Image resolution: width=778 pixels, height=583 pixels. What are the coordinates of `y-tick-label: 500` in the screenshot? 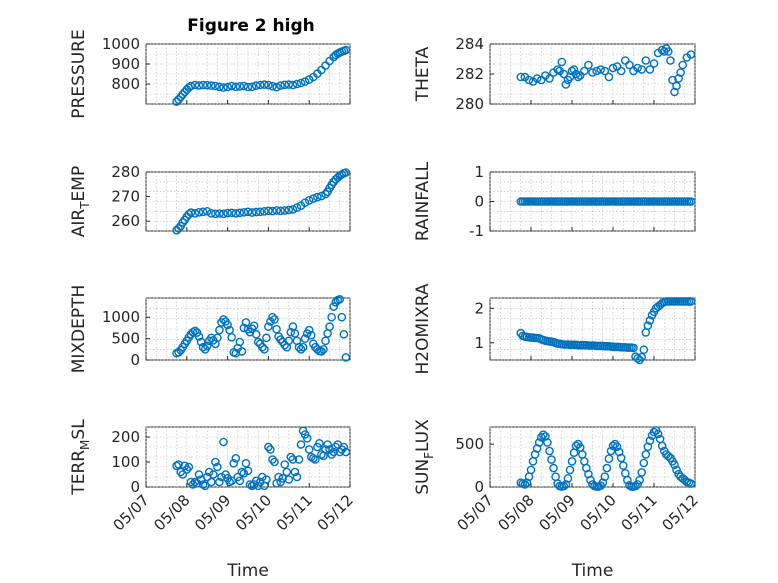 It's located at (469, 444).